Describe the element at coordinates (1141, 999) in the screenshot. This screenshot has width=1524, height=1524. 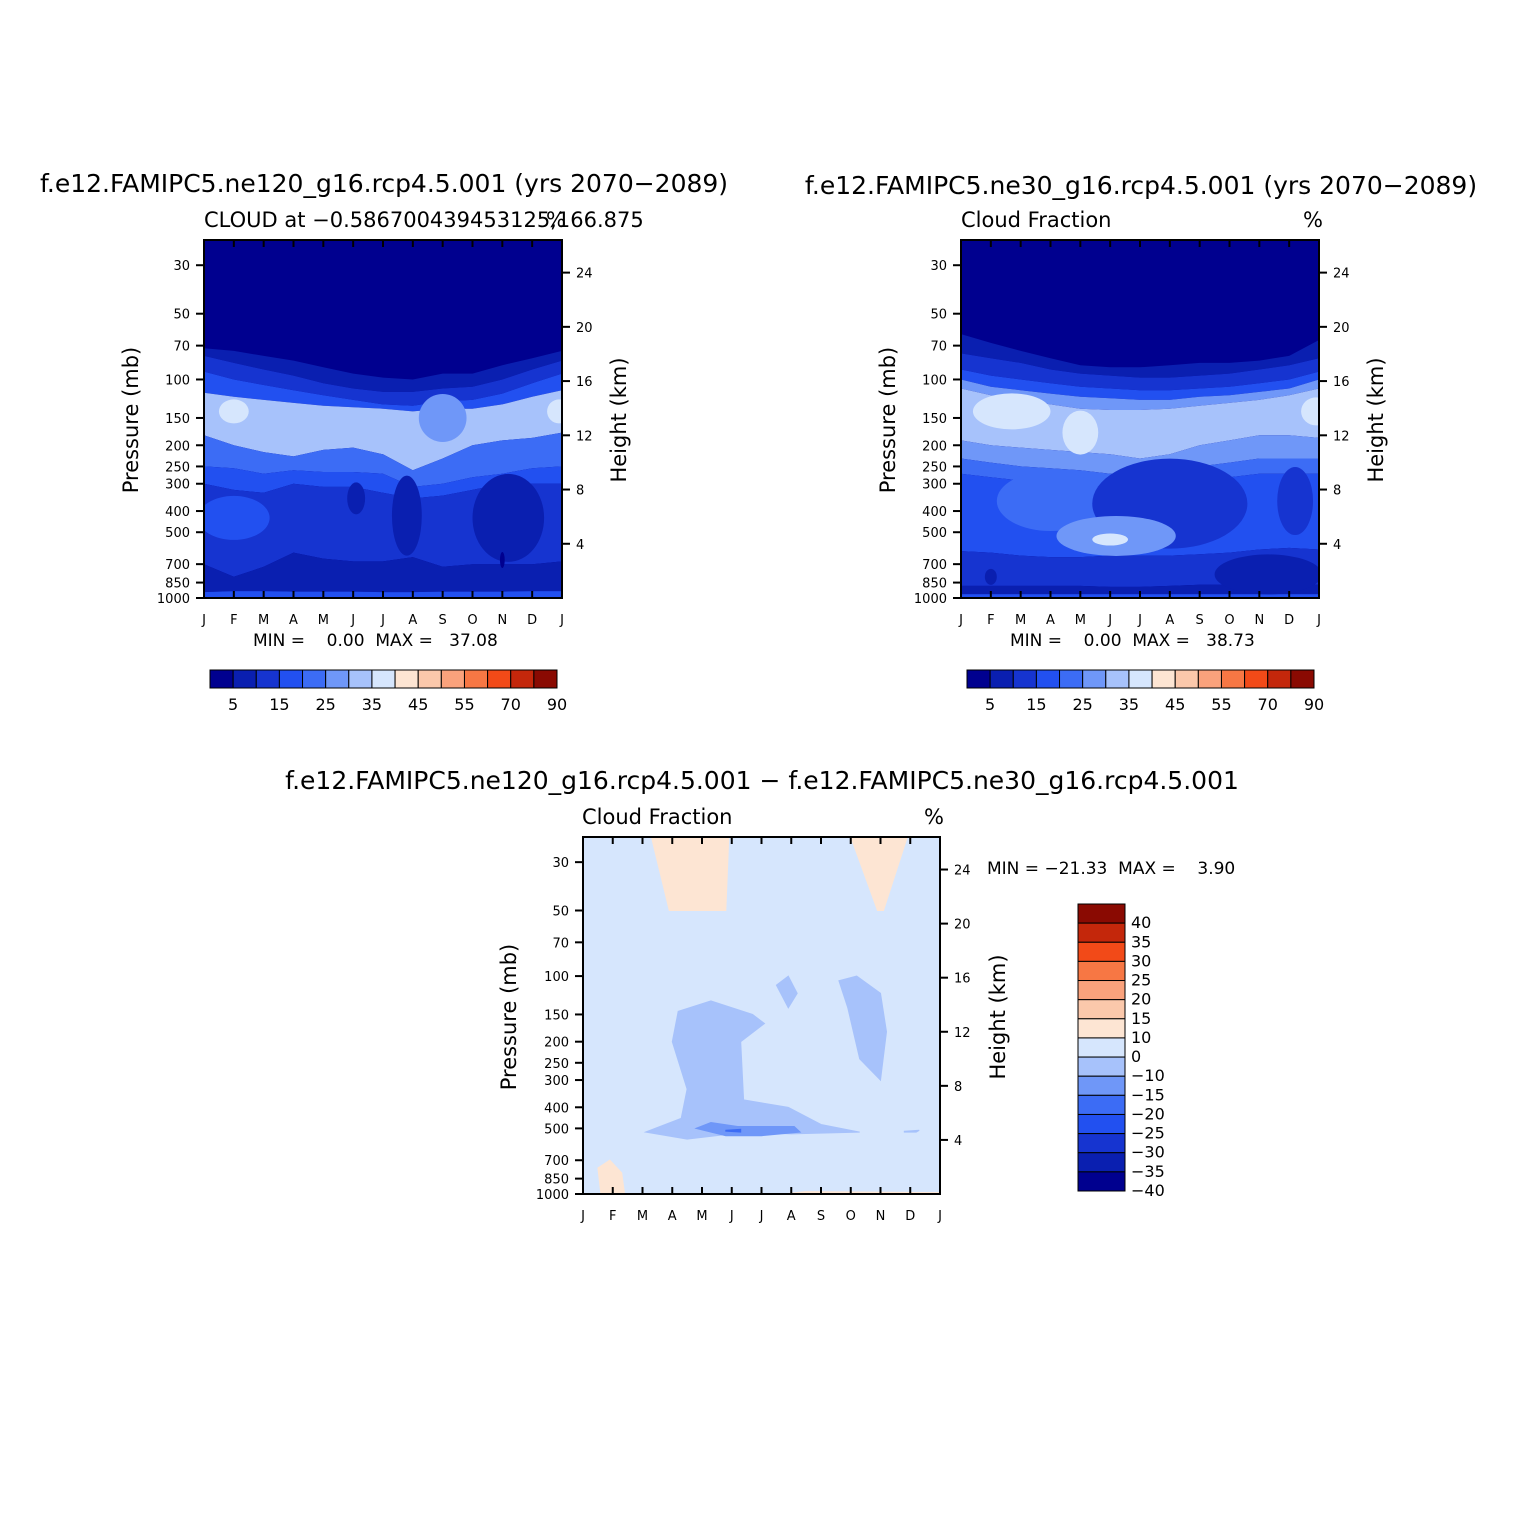
I see `colorbar-label: 20` at that location.